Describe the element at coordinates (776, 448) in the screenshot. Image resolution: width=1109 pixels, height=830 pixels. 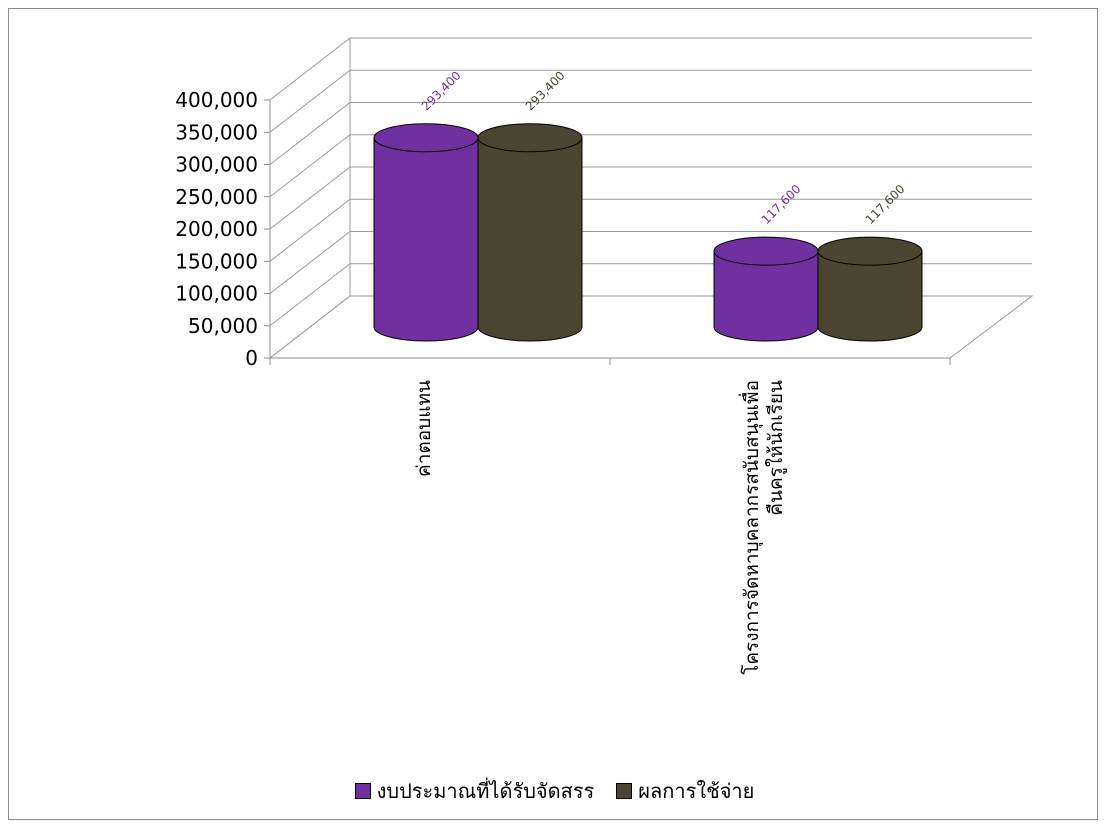
I see `x-category-label: คืนครูให้นักเรียน` at that location.